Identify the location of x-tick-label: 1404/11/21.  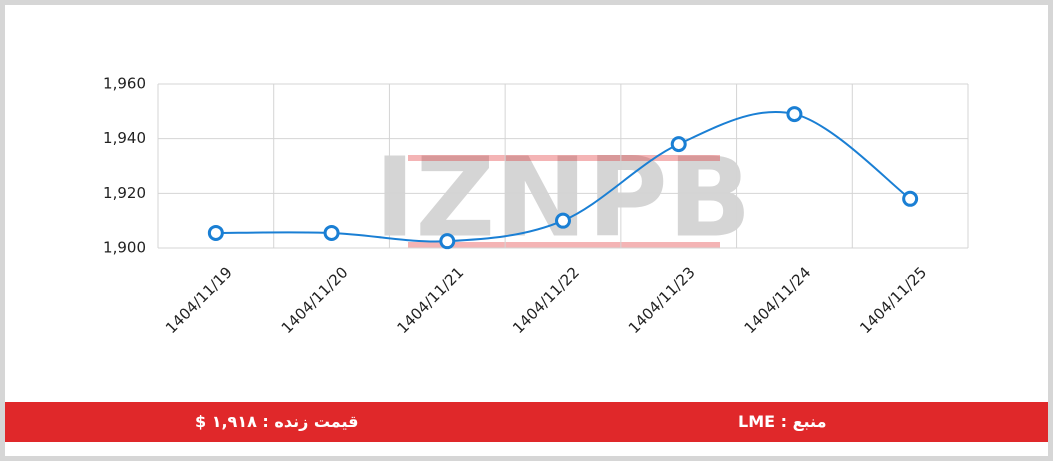
(430, 300).